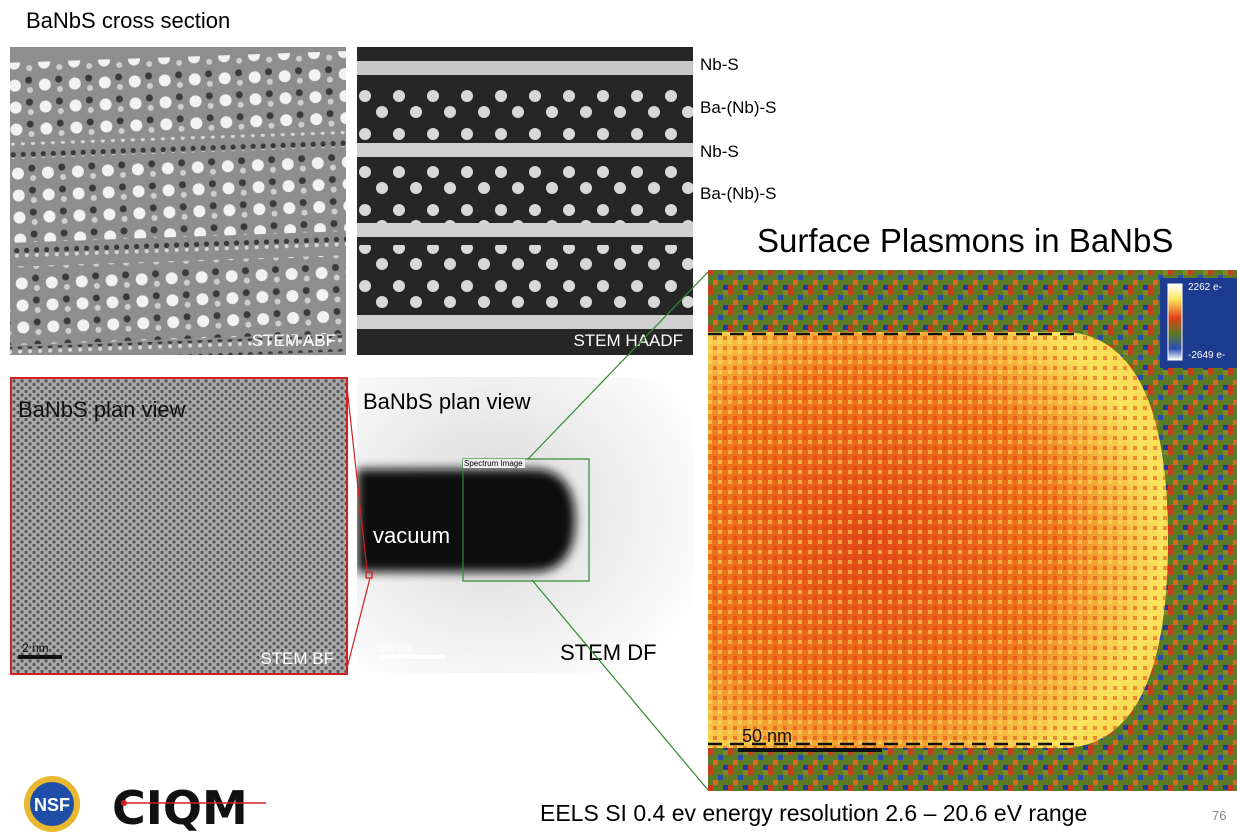 This screenshot has height=839, width=1237. Describe the element at coordinates (738, 107) in the screenshot. I see `layer-label-ba-nb-s-1: Ba-(Nb)-S` at that location.